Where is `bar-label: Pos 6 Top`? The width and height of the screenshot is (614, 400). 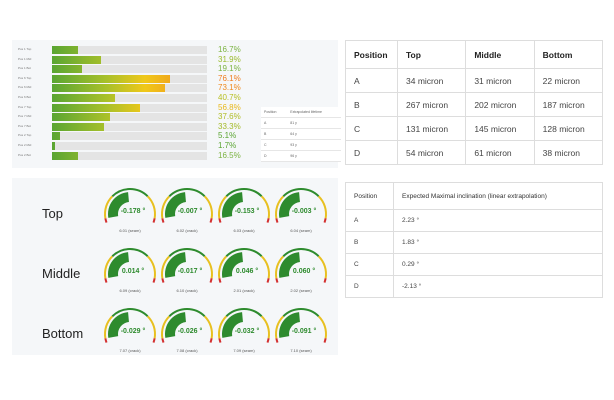
bar-label: Pos 6 Top is located at coordinates (25, 77).